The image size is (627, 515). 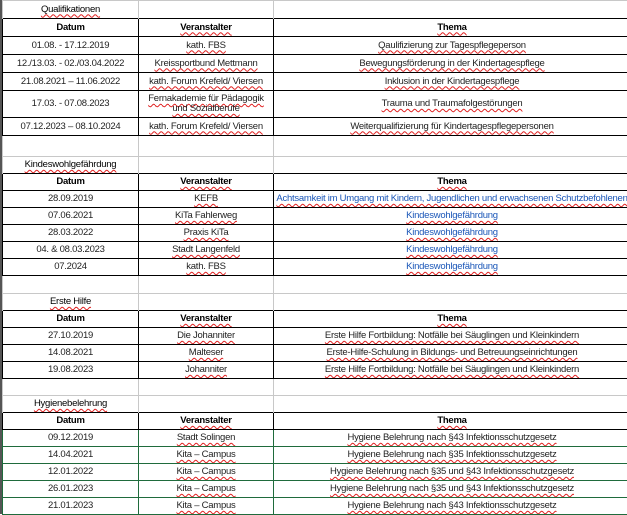 I want to click on organizer-cell: Kreissportbund Mettmann, so click(x=206, y=64).